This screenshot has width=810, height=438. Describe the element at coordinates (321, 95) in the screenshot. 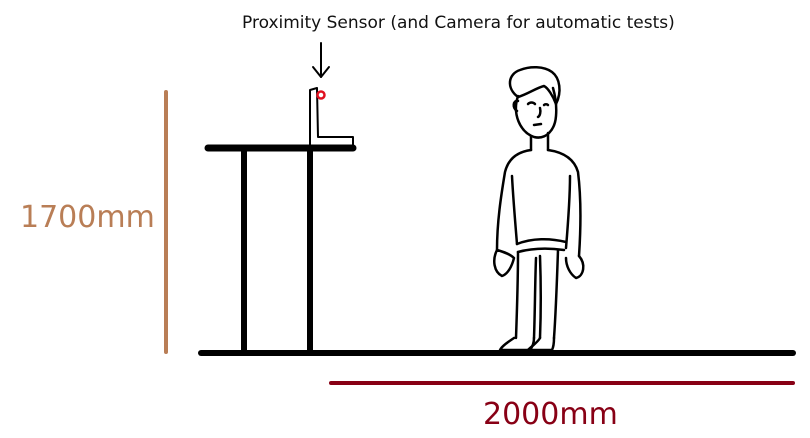

I see `sensor-dot` at that location.